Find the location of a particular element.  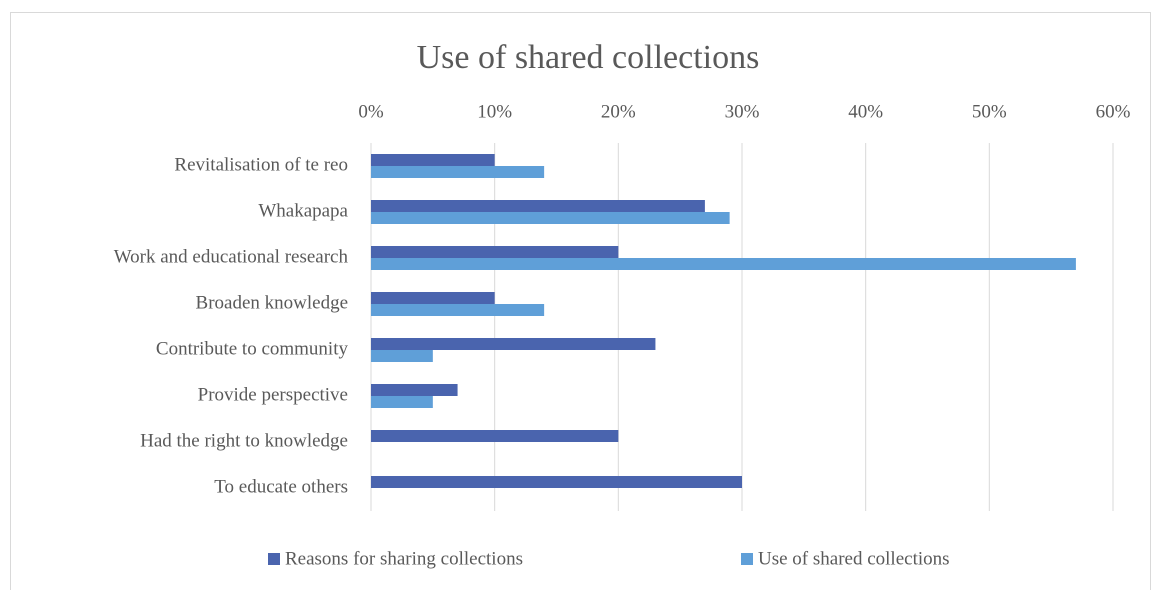

legend-label: Reasons for sharing collections is located at coordinates (404, 558).